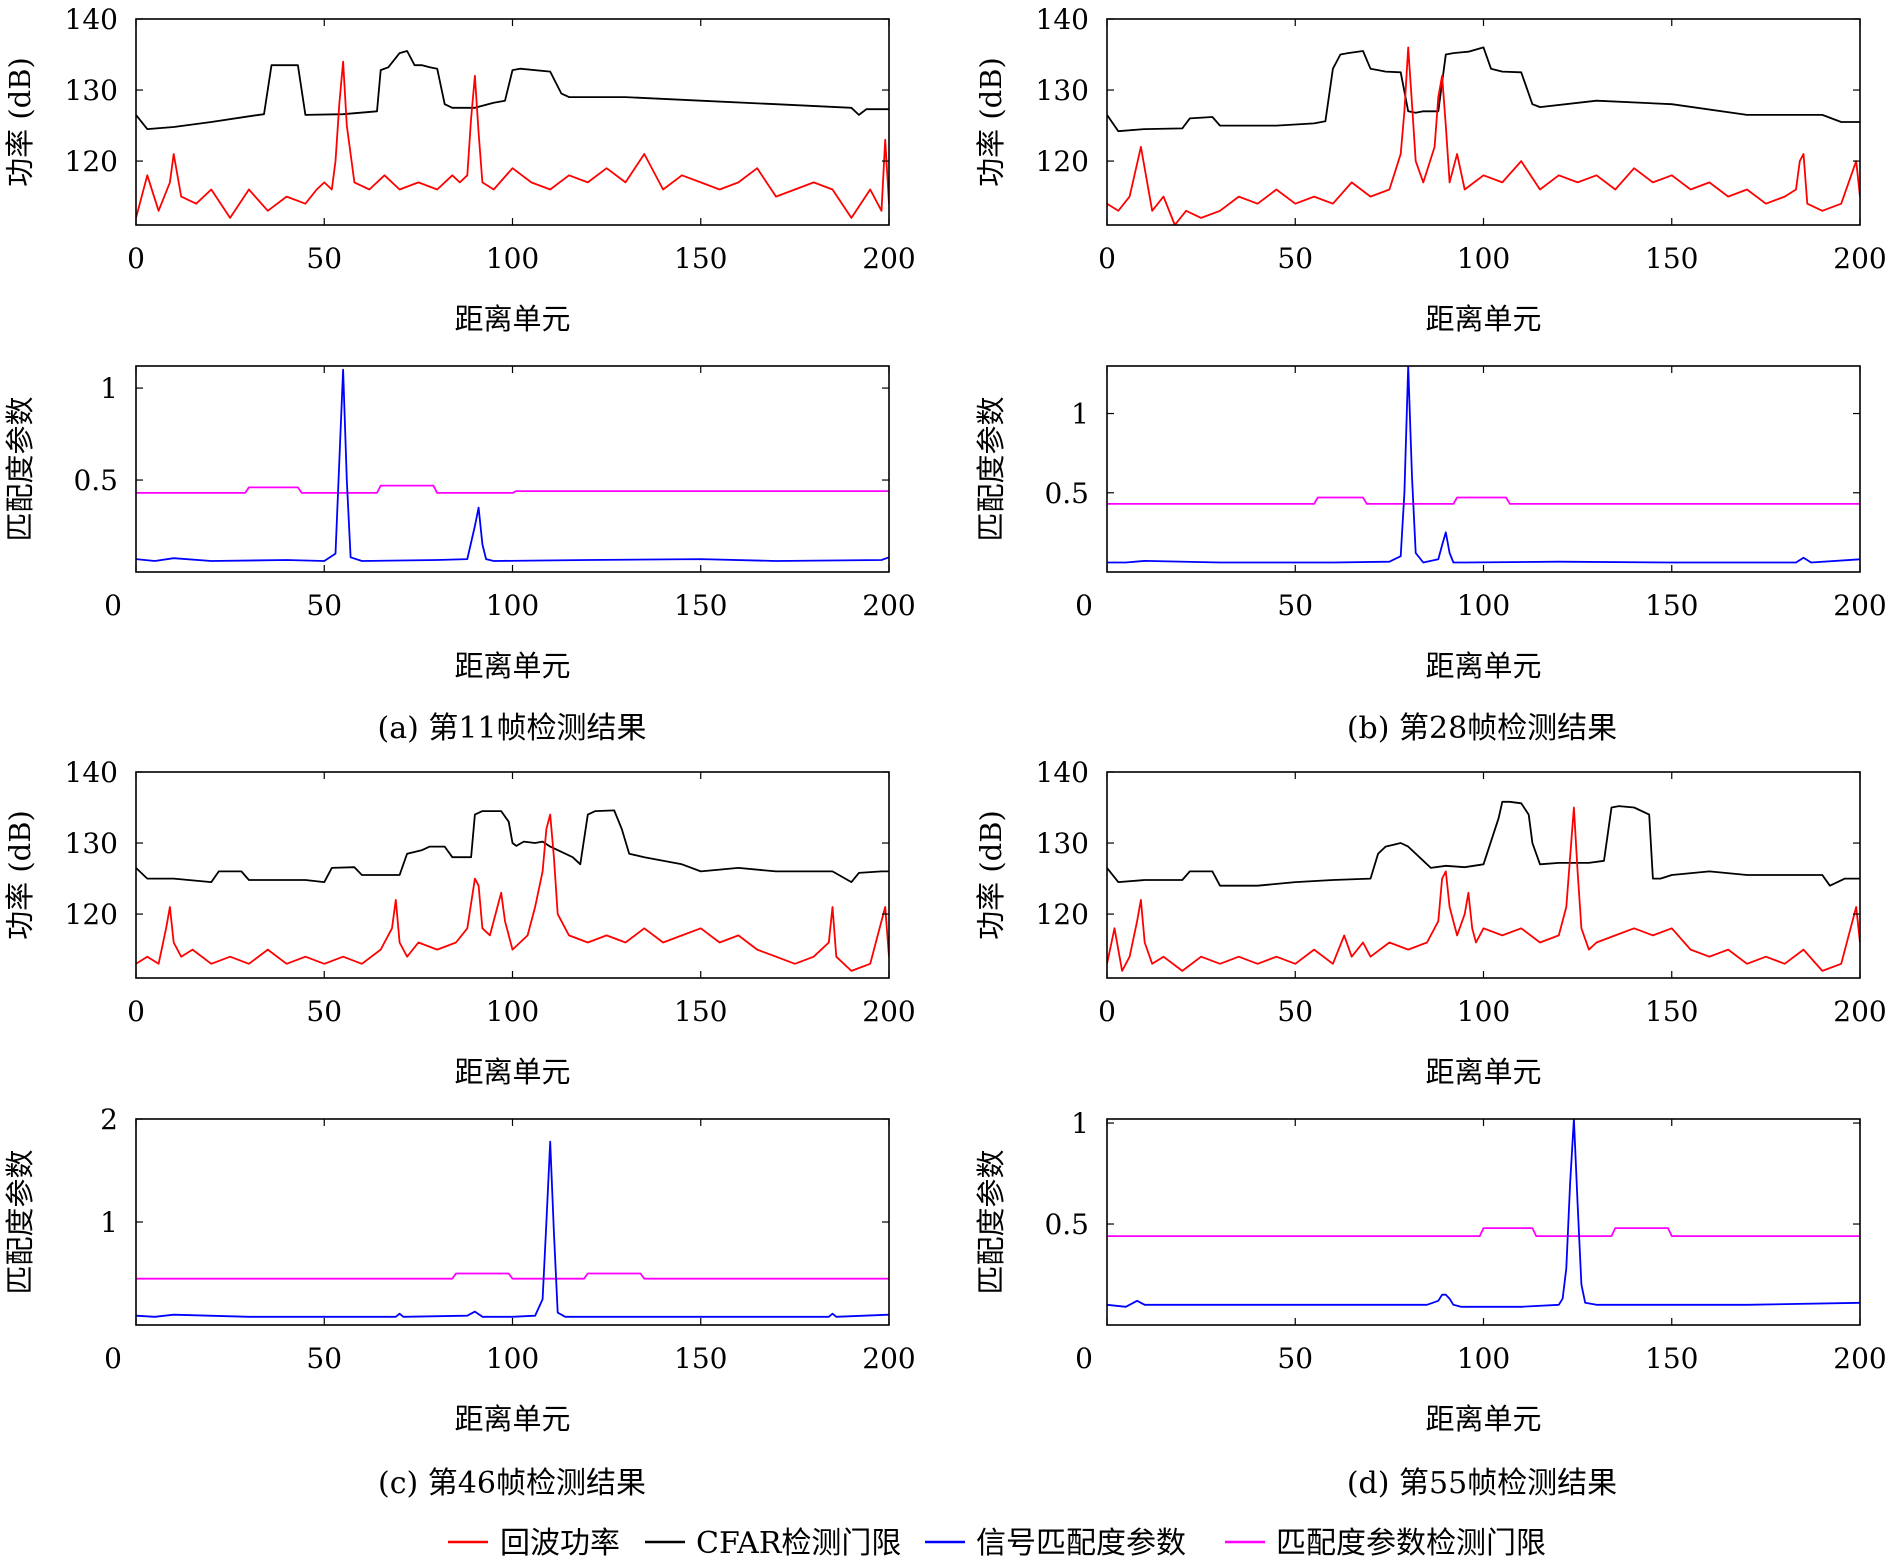 The height and width of the screenshot is (1562, 1890). I want to click on panel-c-match: 0 50 100 150 200 1 2 距离单元 匹配度参数, so click(459, 1269).